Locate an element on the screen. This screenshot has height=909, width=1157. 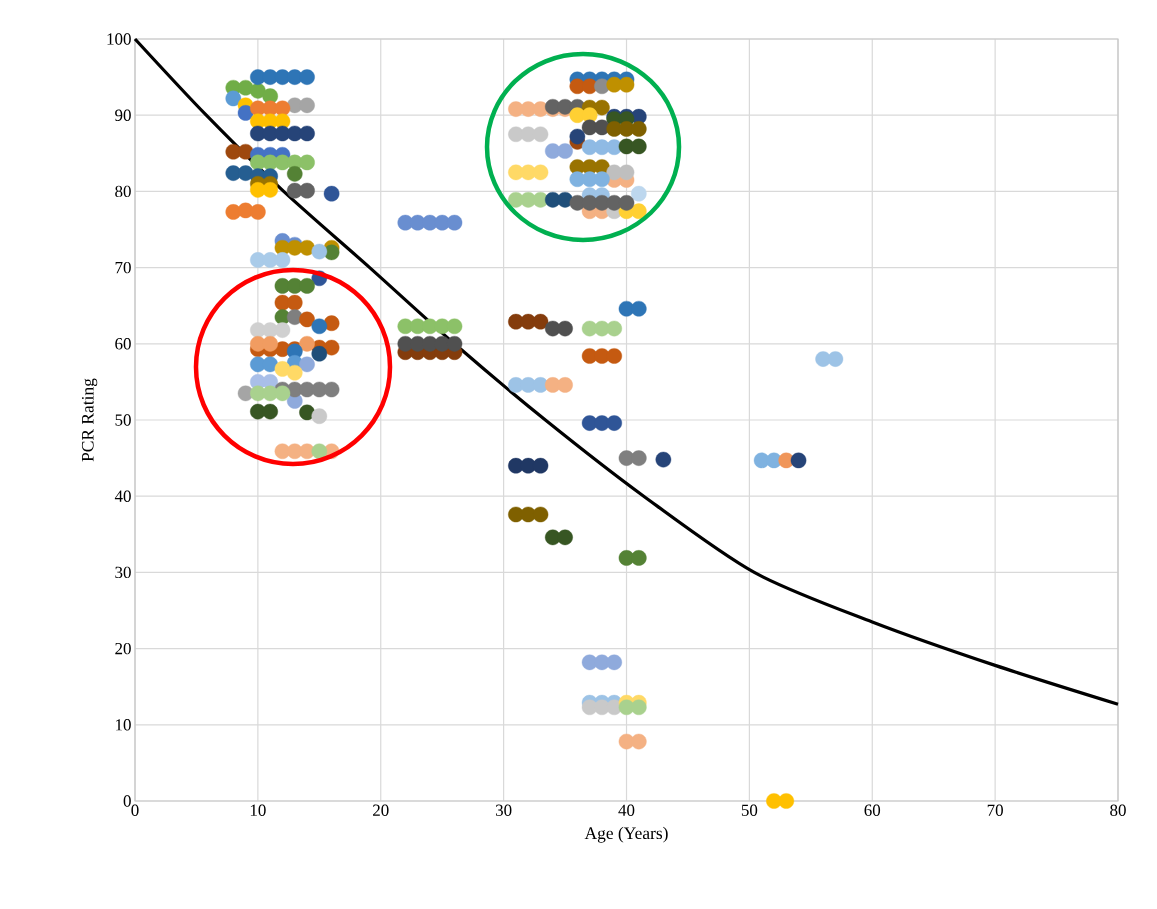
y-tick-label: 20 is located at coordinates (123, 648).